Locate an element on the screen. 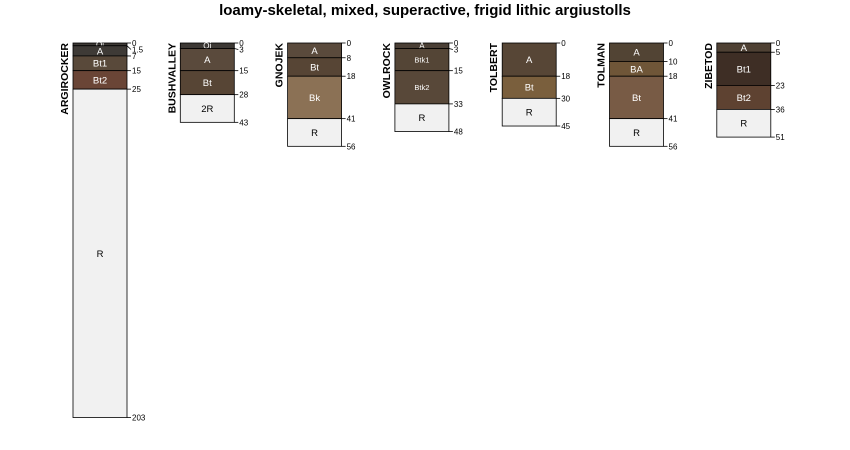 The image size is (850, 450). depth-label-bushvalley-4: 43 is located at coordinates (243, 122).